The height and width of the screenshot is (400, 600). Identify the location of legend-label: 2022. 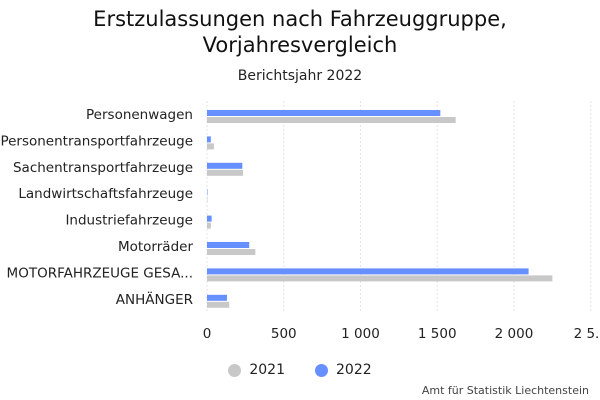
(354, 370).